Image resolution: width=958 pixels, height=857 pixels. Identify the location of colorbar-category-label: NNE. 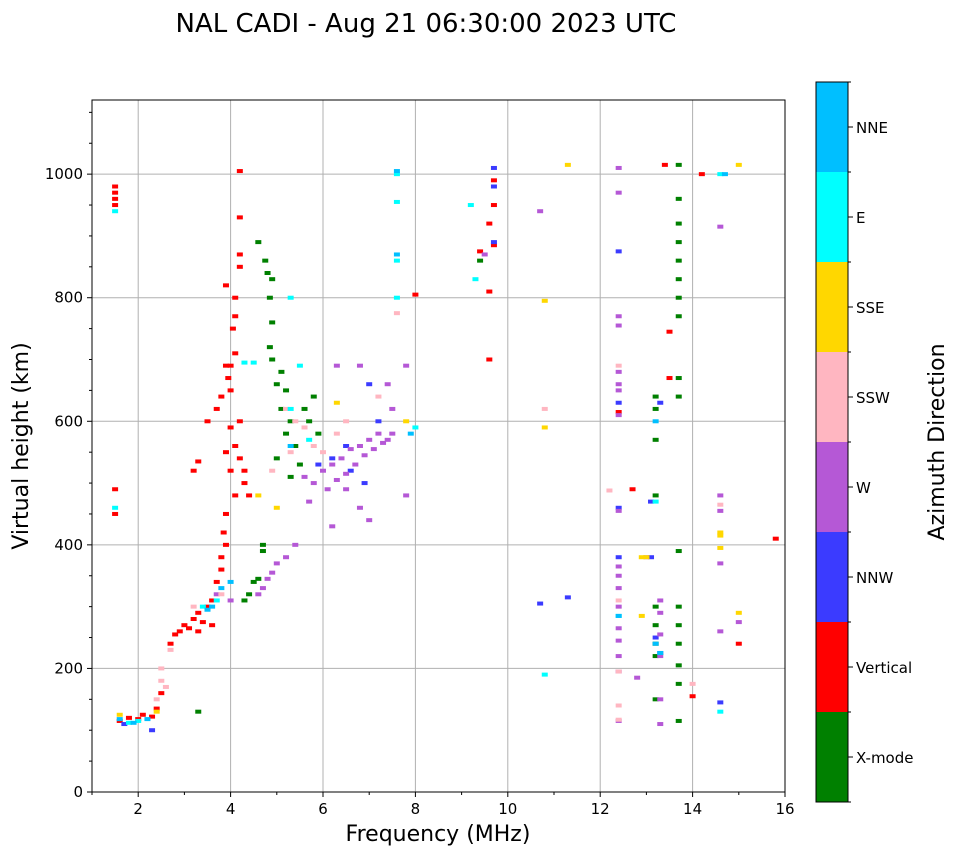
(872, 128).